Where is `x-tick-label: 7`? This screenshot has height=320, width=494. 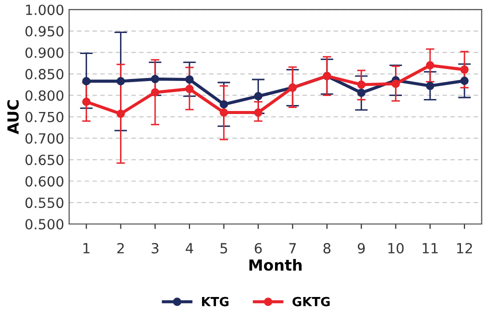 x-tick-label: 7 is located at coordinates (292, 248).